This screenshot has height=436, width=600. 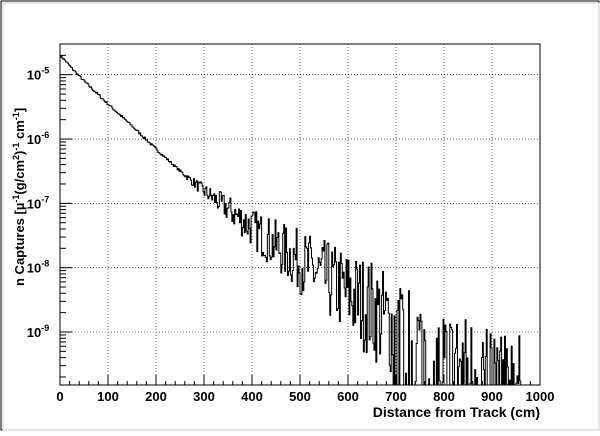 I want to click on x-axis-title: Distance from Track (cm), so click(x=456, y=412).